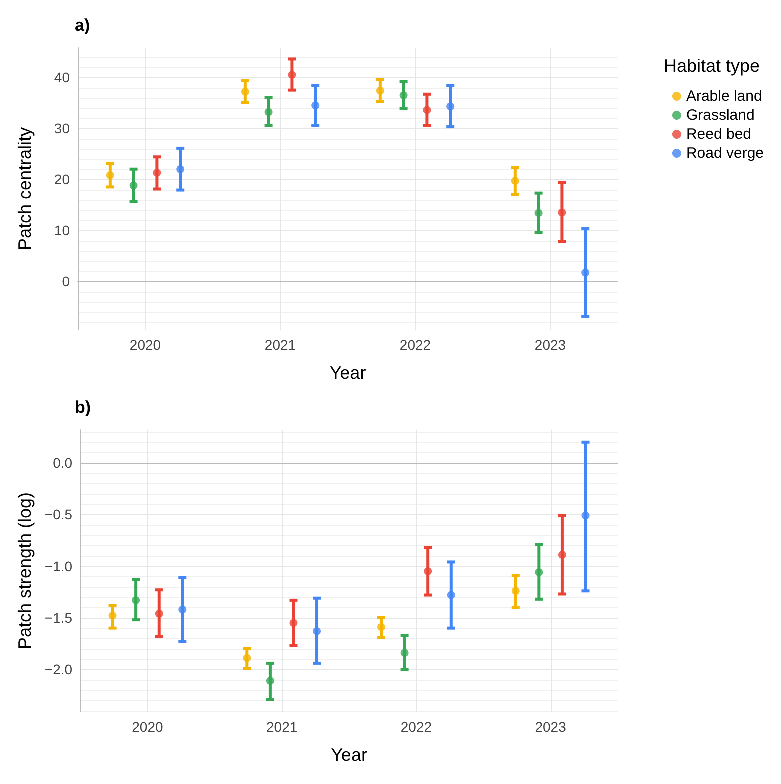 The width and height of the screenshot is (781, 784). Describe the element at coordinates (58, 670) in the screenshot. I see `y-tick-label: −2.0` at that location.